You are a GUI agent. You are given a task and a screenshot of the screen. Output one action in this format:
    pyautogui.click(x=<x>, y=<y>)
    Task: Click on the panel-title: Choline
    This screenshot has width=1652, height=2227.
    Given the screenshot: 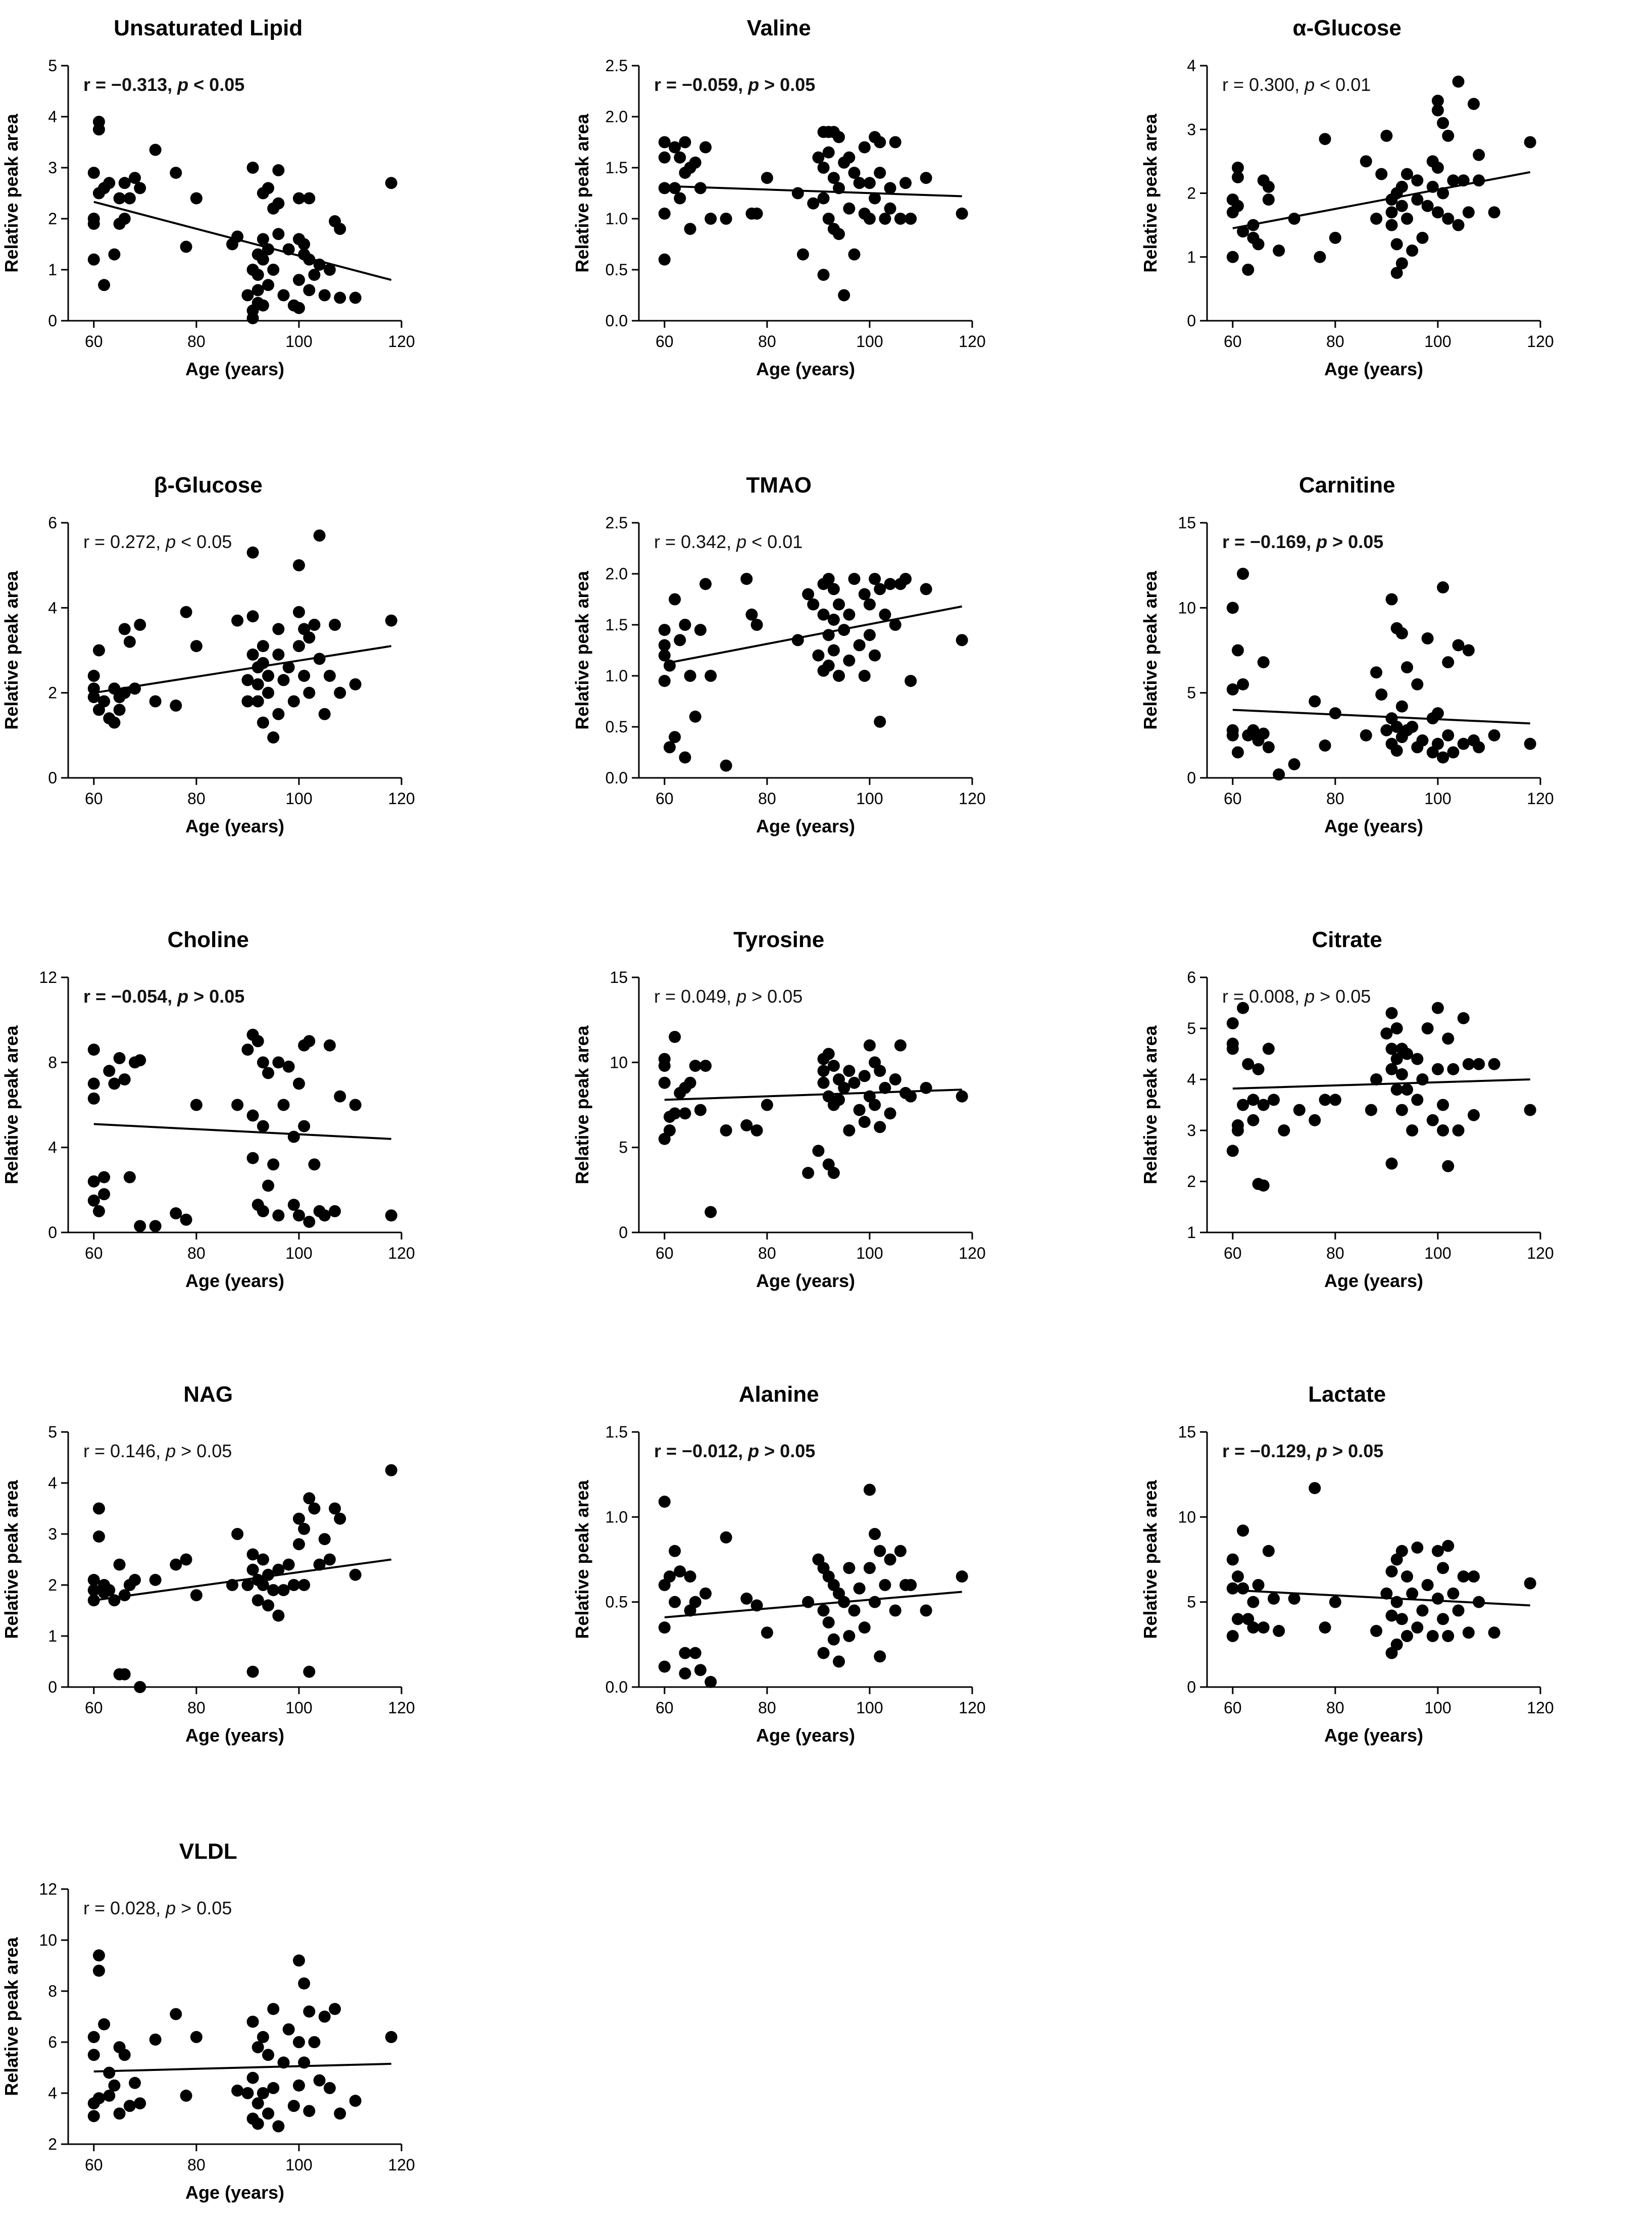 What is the action you would take?
    pyautogui.click(x=209, y=939)
    